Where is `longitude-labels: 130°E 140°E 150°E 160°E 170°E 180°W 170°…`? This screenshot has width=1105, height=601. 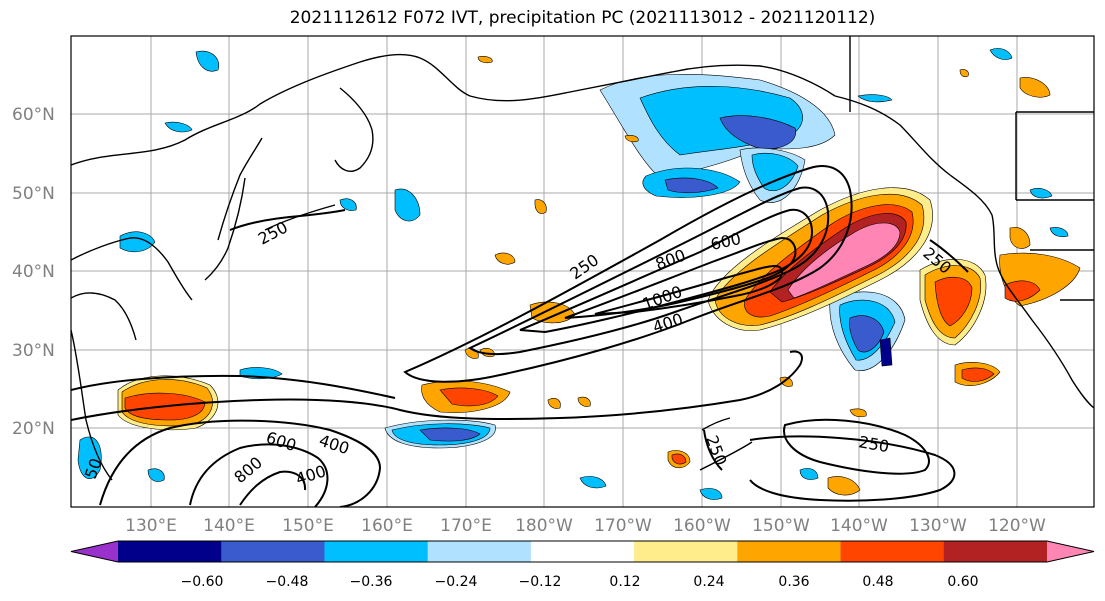
longitude-labels: 130°E 140°E 150°E 160°E 170°E 180°W 170°… is located at coordinates (585, 526).